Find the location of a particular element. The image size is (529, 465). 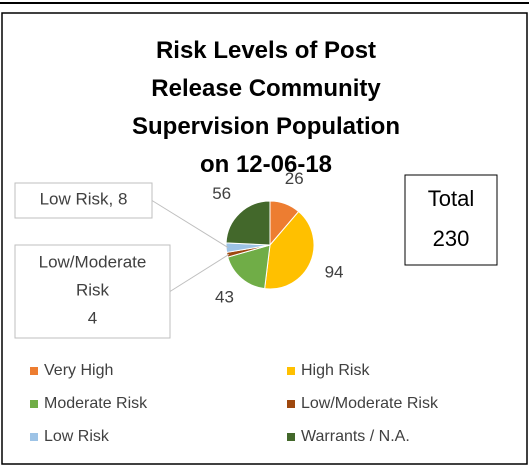

data-label: Low/Moderate Risk 4 is located at coordinates (93, 290).